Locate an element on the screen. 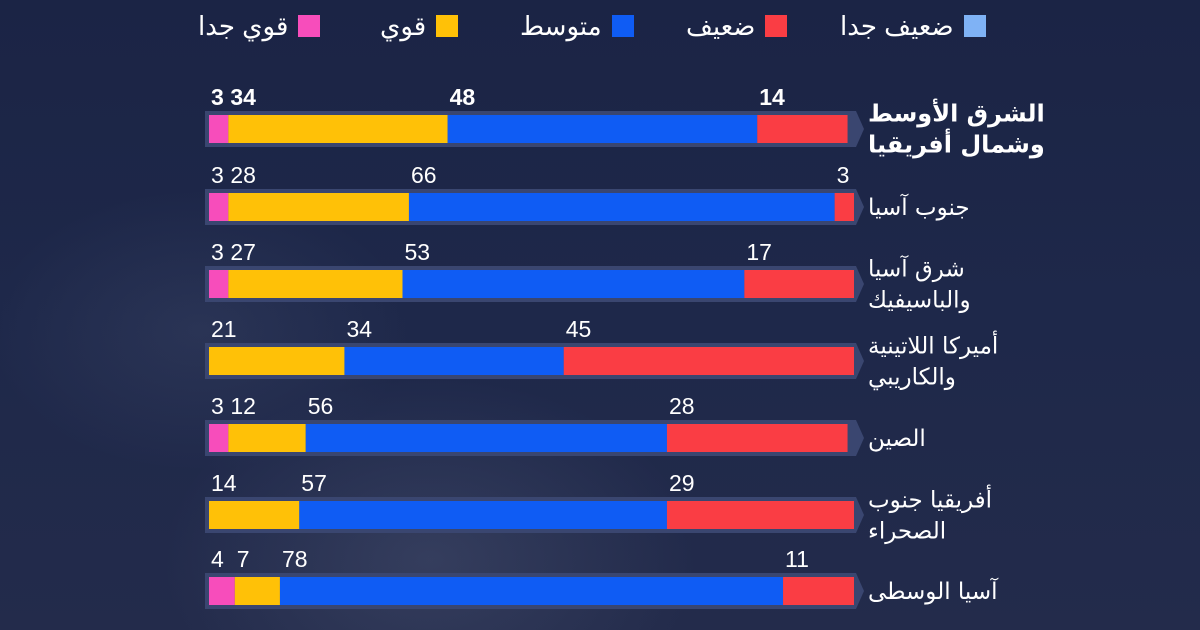  data-label: 11 is located at coordinates (797, 559).